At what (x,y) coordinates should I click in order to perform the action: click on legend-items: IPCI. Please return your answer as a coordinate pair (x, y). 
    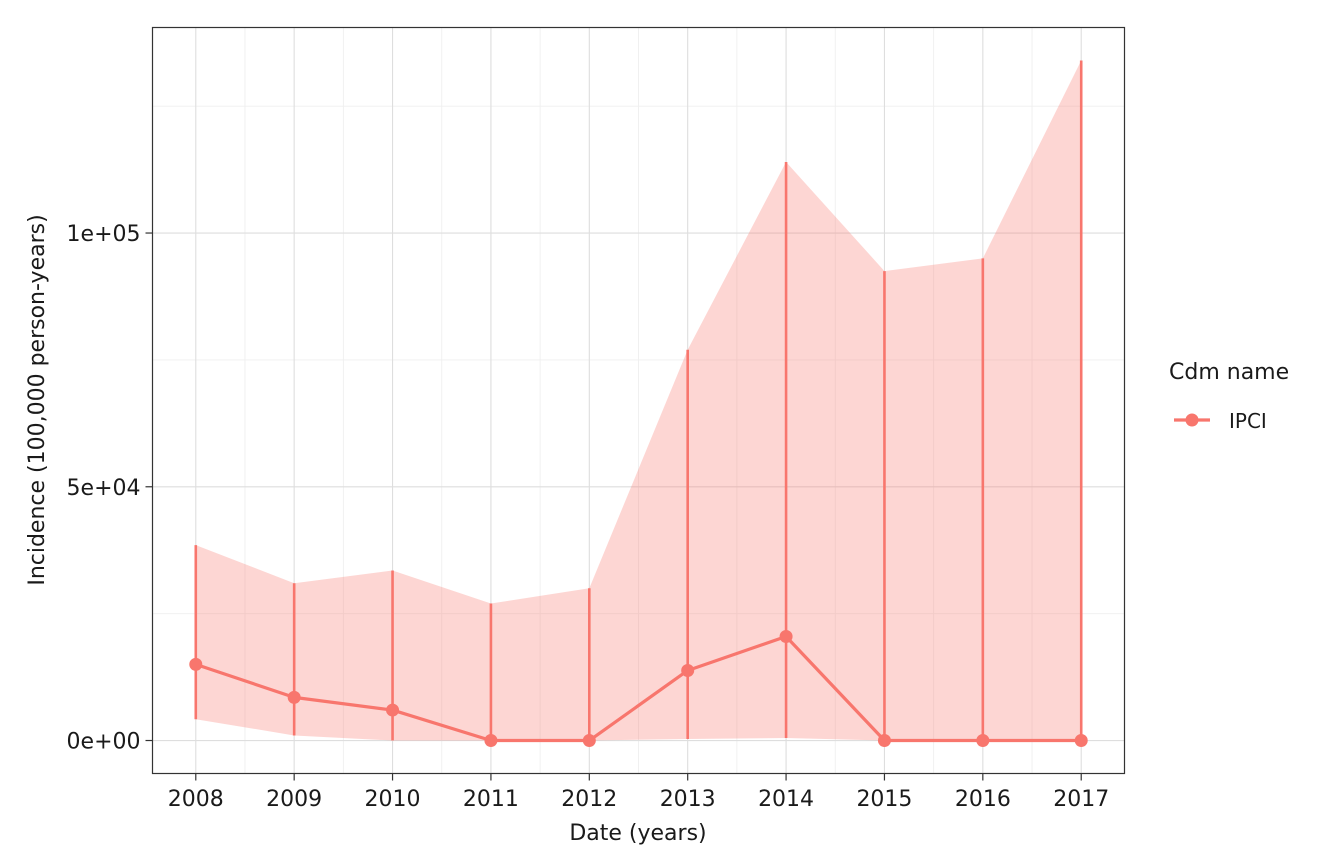
    Looking at the image, I should click on (1220, 421).